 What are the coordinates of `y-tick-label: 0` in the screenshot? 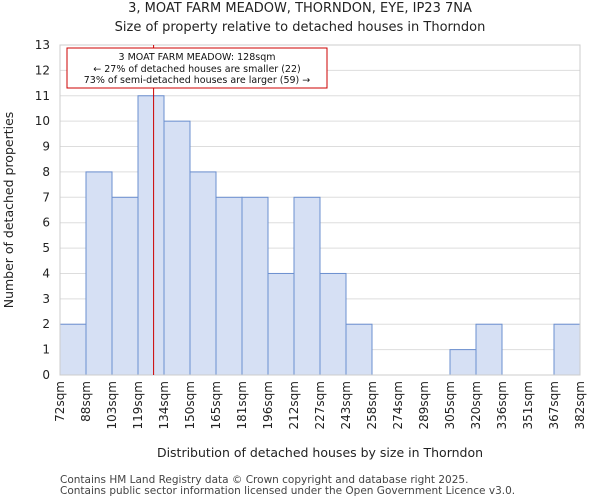 It's located at (46, 375).